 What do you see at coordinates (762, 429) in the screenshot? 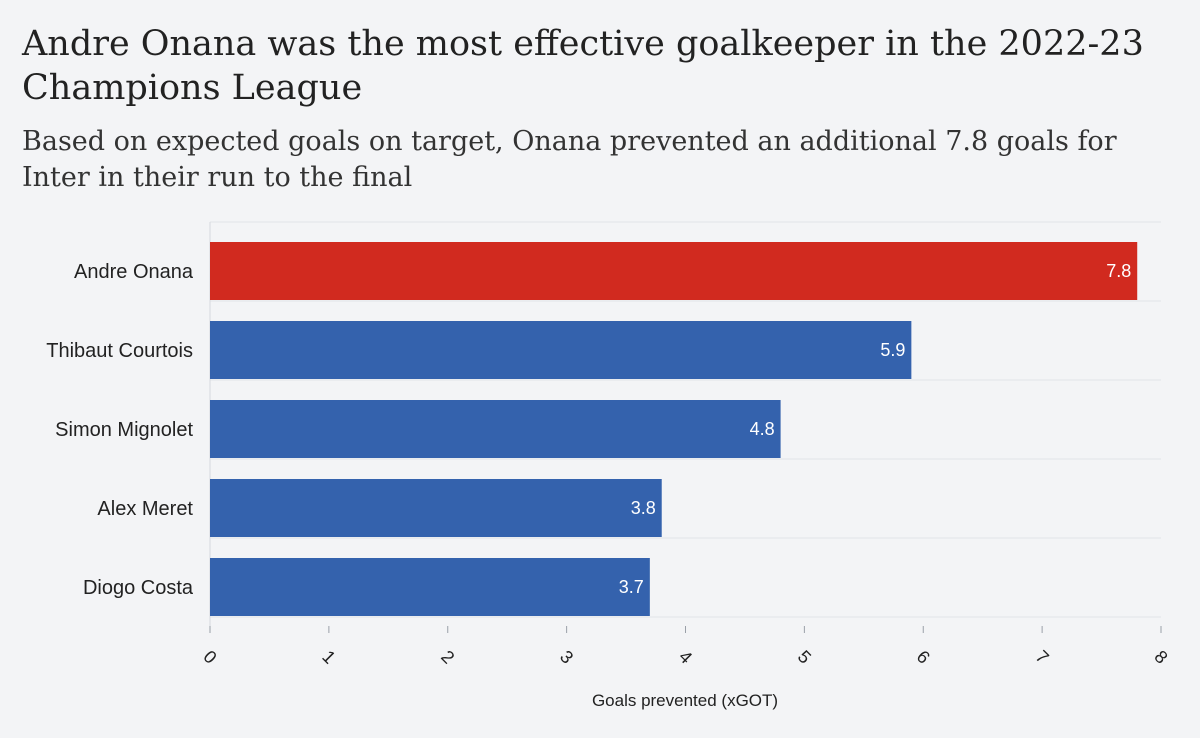
I see `data-label: 4.8` at bounding box center [762, 429].